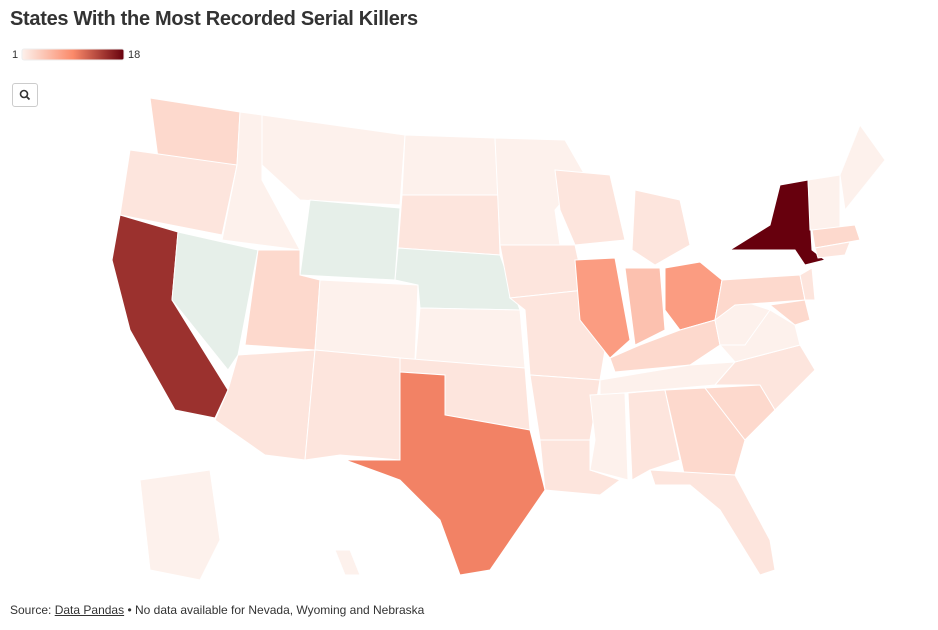 This screenshot has height=630, width=938. I want to click on source-label: Source:, so click(31, 610).